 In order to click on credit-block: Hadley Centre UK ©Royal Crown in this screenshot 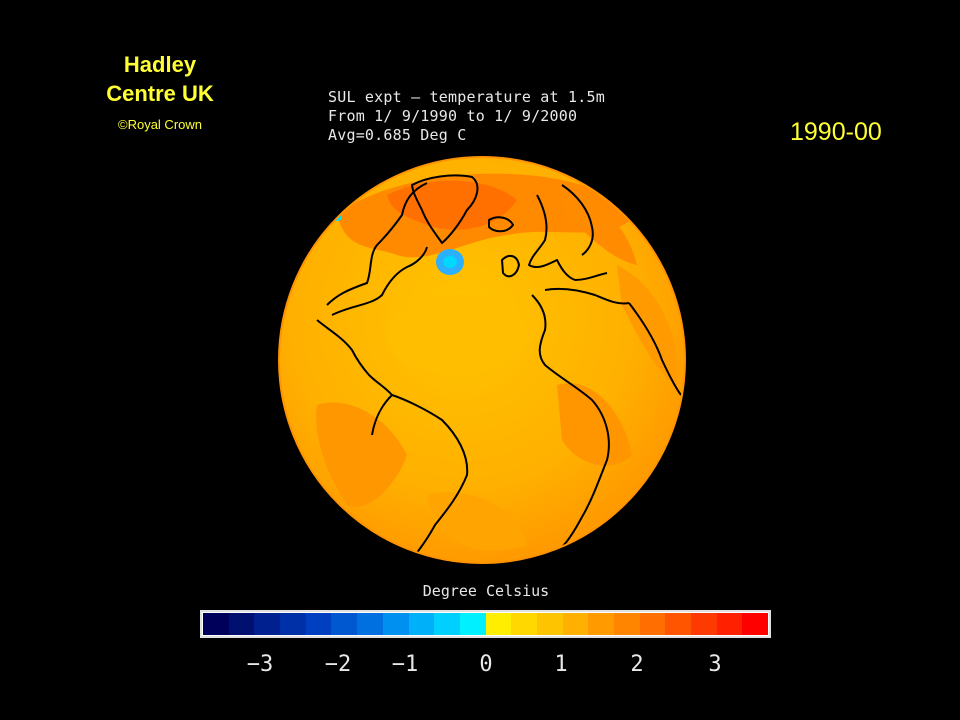, I will do `click(160, 91)`.